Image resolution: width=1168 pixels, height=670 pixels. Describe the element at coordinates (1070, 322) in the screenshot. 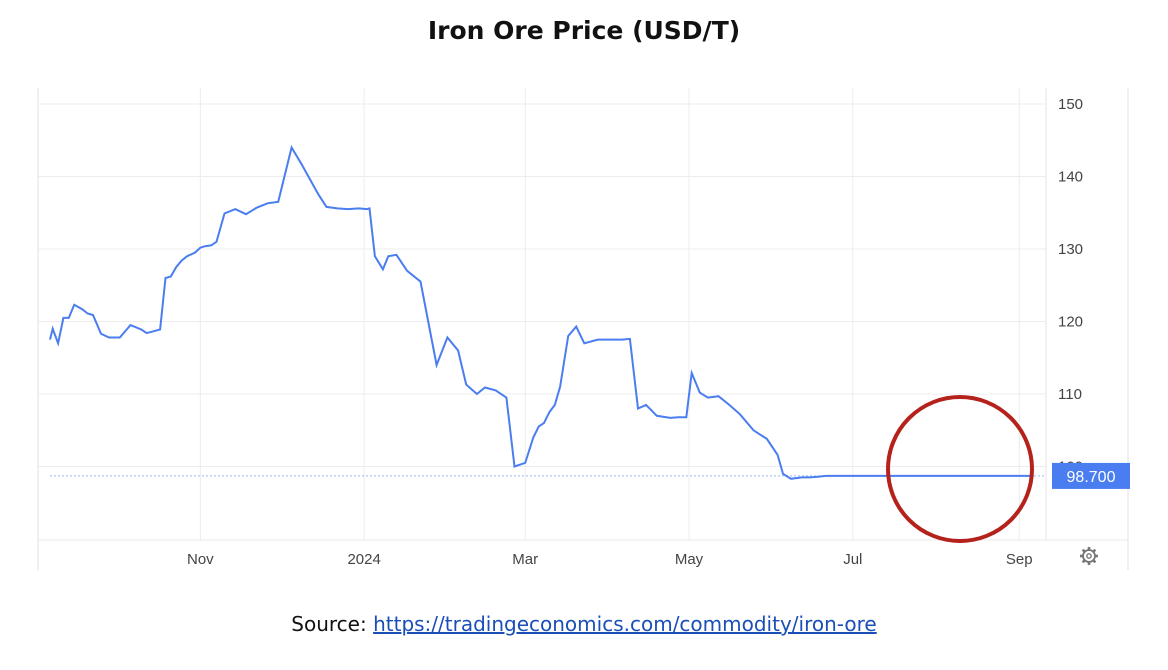

I see `y-tick-label: 120` at that location.